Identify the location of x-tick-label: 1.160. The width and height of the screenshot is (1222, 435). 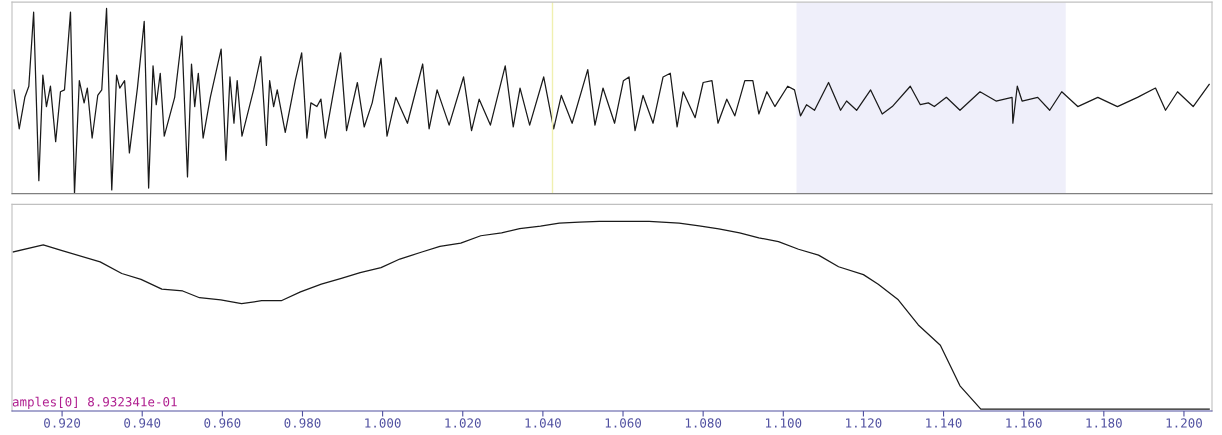
(1024, 423).